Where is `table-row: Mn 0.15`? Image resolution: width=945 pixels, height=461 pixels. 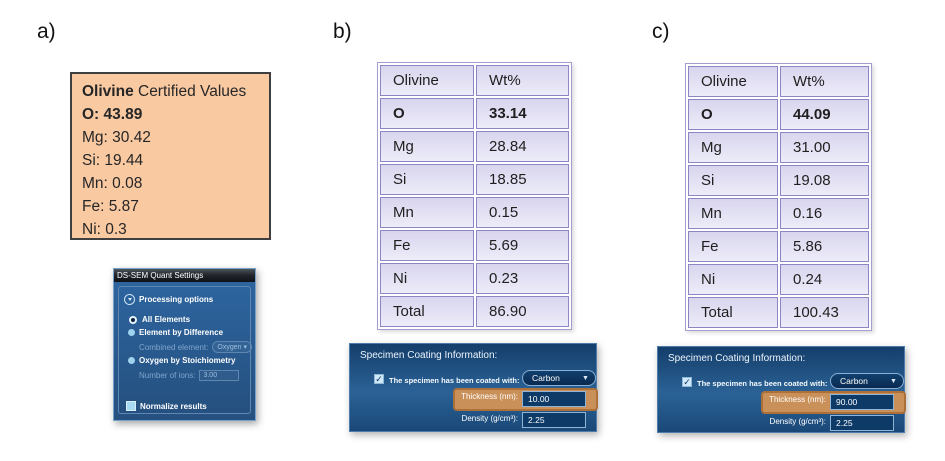 table-row: Mn 0.15 is located at coordinates (474, 212).